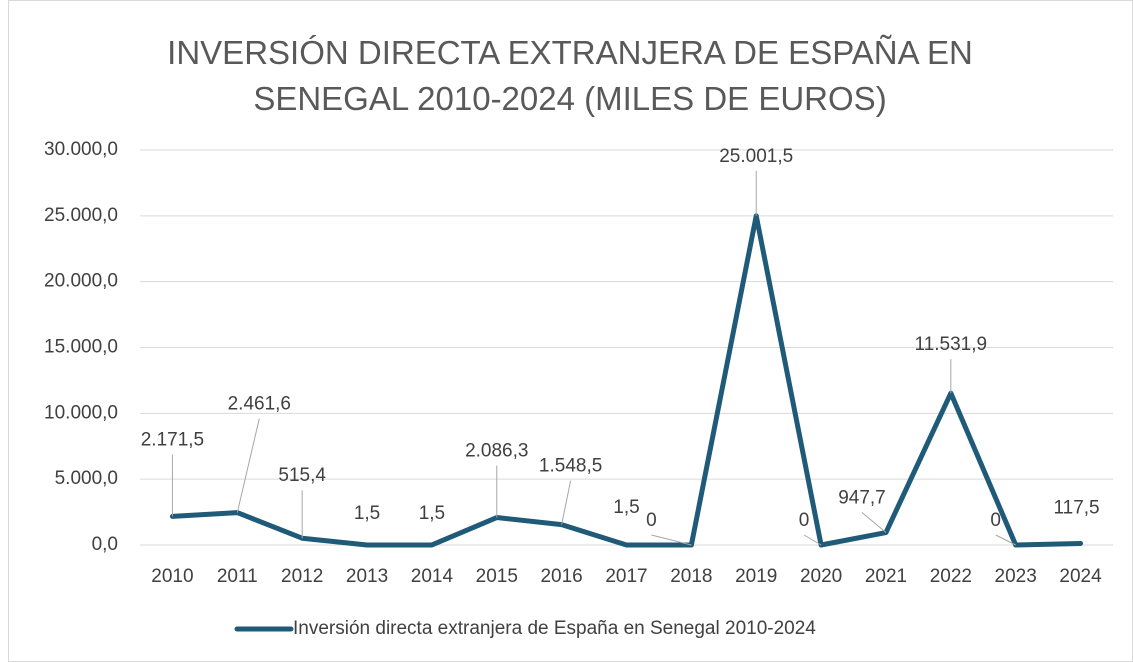 The image size is (1133, 662). What do you see at coordinates (367, 576) in the screenshot?
I see `x-tick-label: 2013` at bounding box center [367, 576].